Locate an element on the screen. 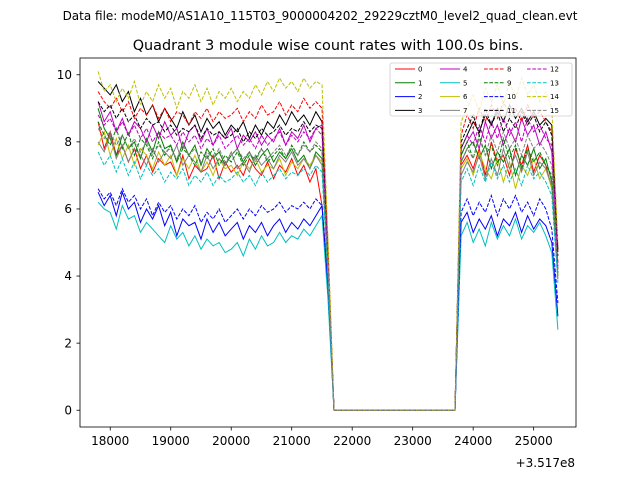  y-axis: 0 2 4 6 8 10 is located at coordinates (68, 242).